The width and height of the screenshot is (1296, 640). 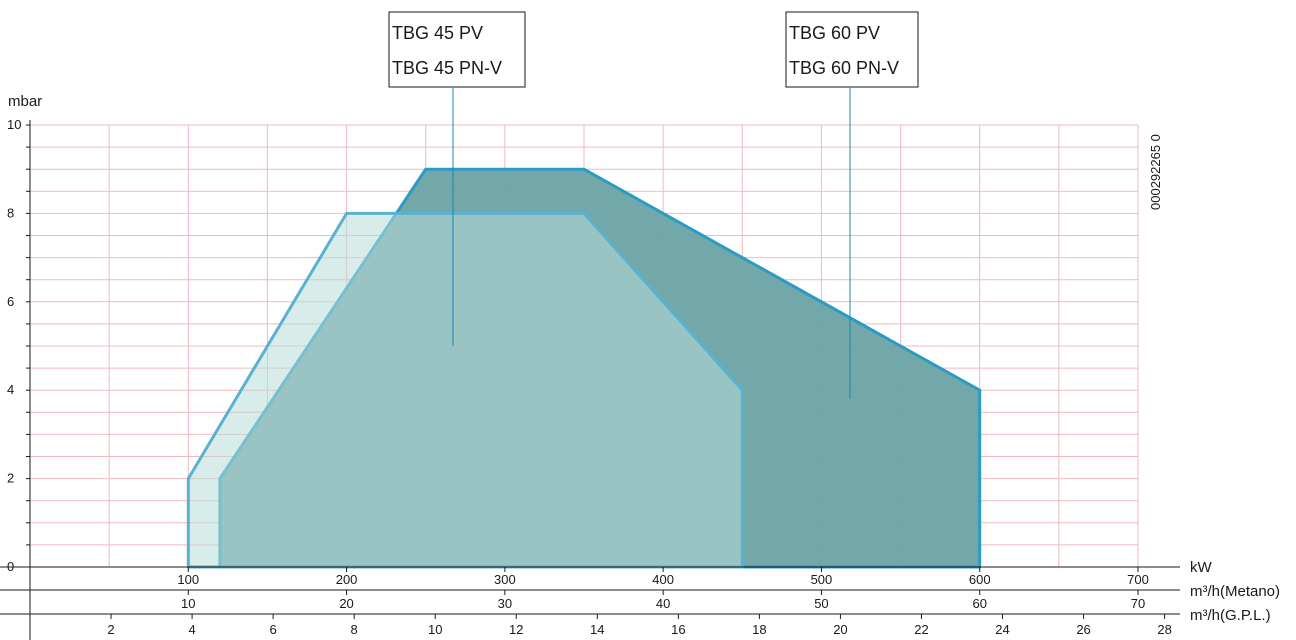 I want to click on x-kw-tick-label: 600, so click(x=980, y=579).